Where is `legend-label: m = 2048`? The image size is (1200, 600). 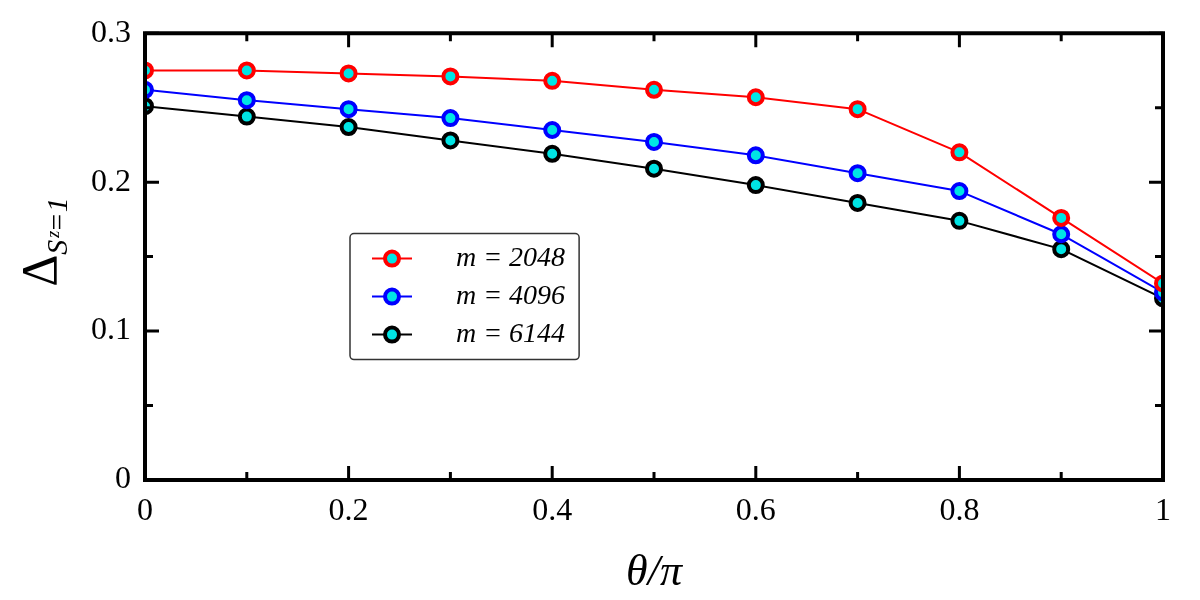
legend-label: m = 2048 is located at coordinates (511, 256).